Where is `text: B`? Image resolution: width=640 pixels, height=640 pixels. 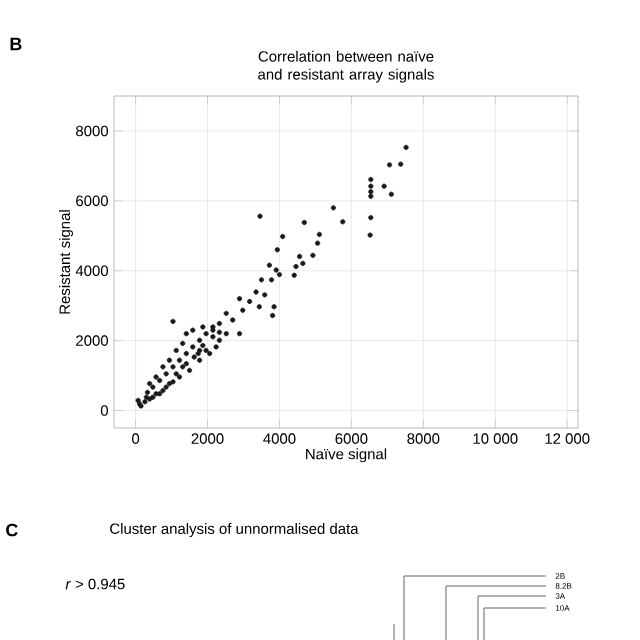 text: B is located at coordinates (16, 44).